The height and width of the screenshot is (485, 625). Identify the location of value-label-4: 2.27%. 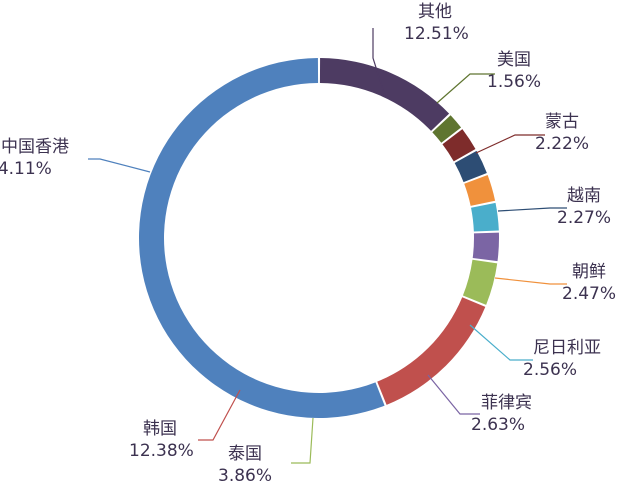
(584, 218).